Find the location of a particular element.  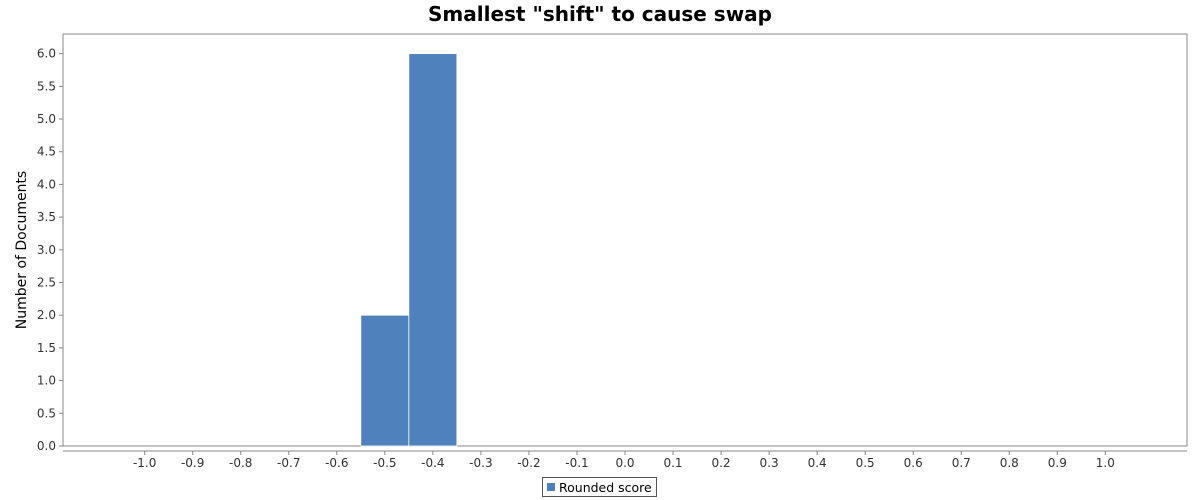

y-axis-label: Number of Documents is located at coordinates (22, 250).